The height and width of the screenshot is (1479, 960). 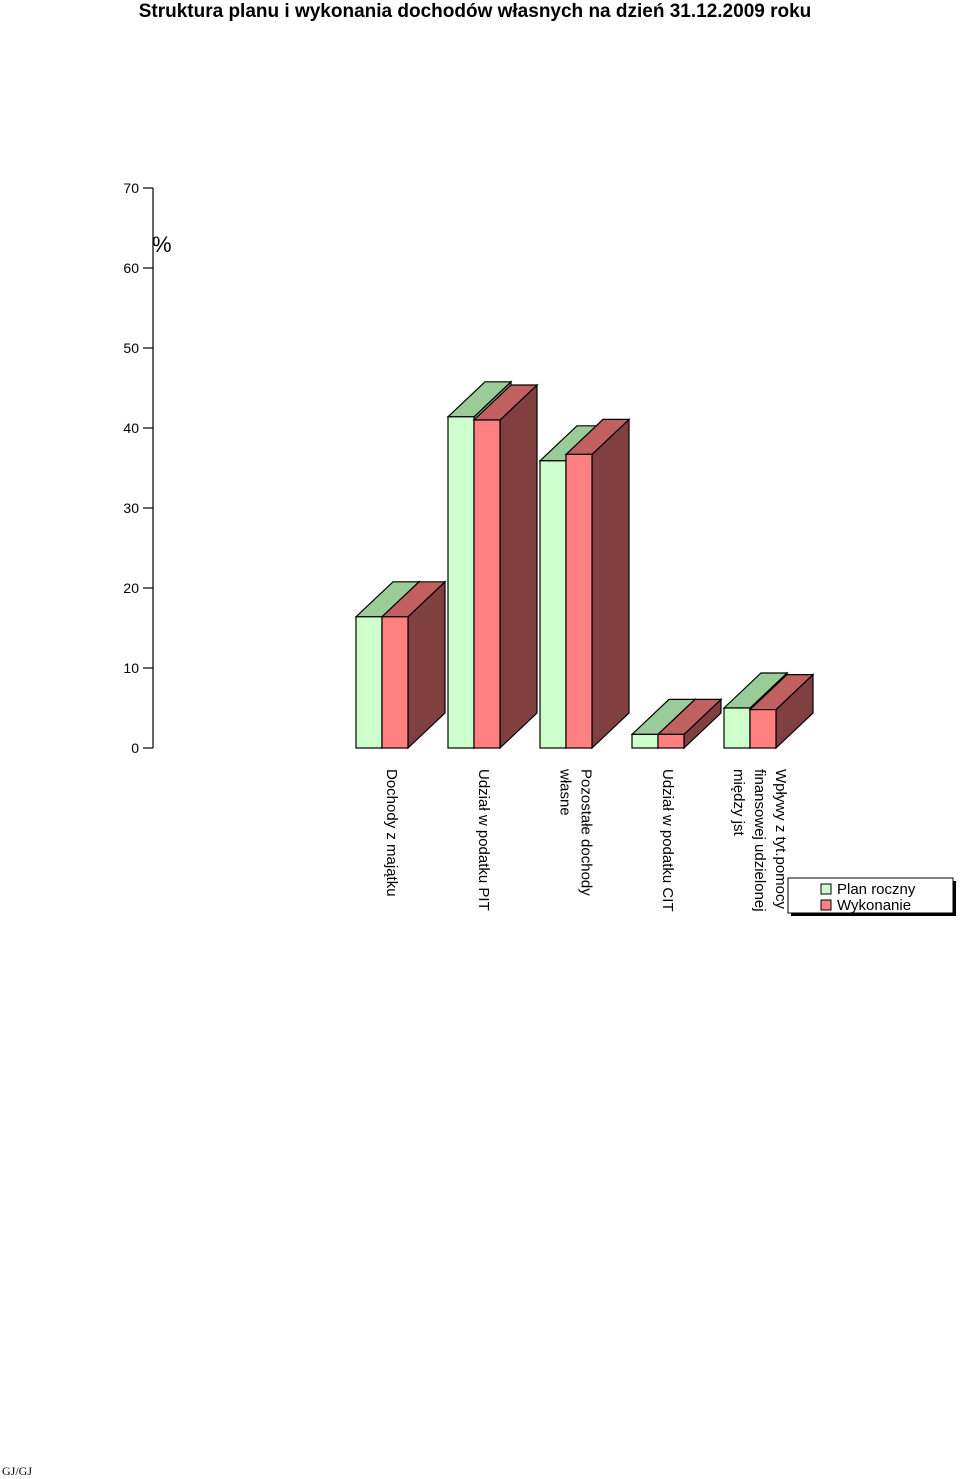 I want to click on category-label: Wpływy z tyt.pomocy, so click(x=780, y=839).